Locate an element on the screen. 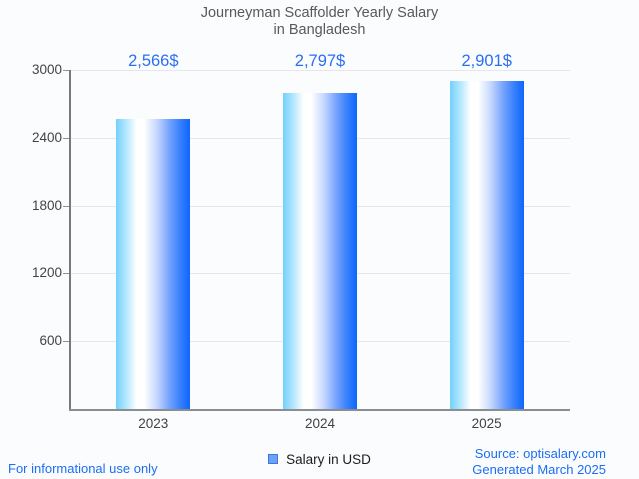 The width and height of the screenshot is (639, 479). legend-swatch-icon is located at coordinates (273, 459).